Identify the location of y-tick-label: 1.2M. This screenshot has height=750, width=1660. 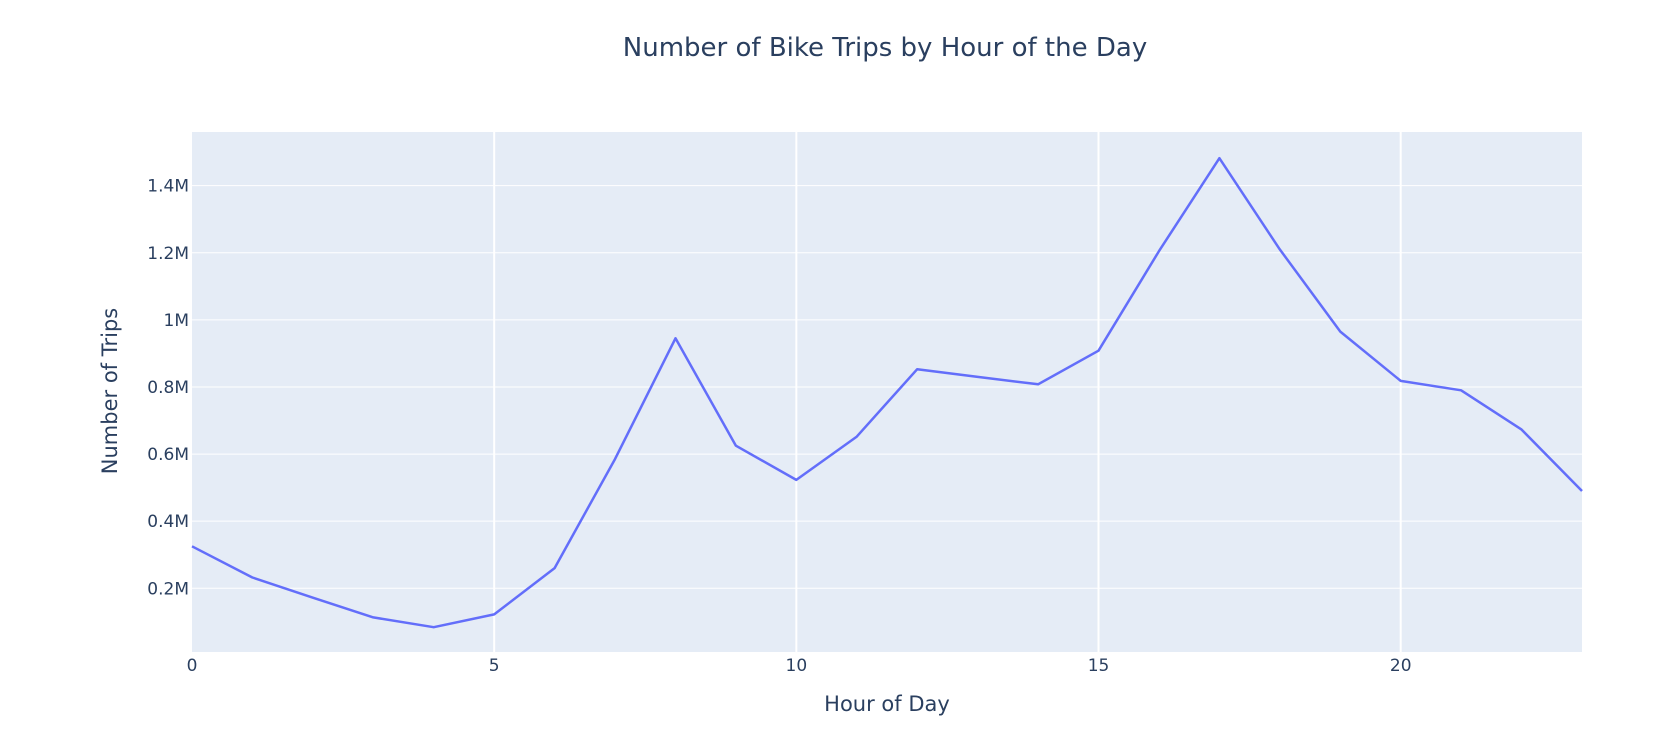
(168, 254).